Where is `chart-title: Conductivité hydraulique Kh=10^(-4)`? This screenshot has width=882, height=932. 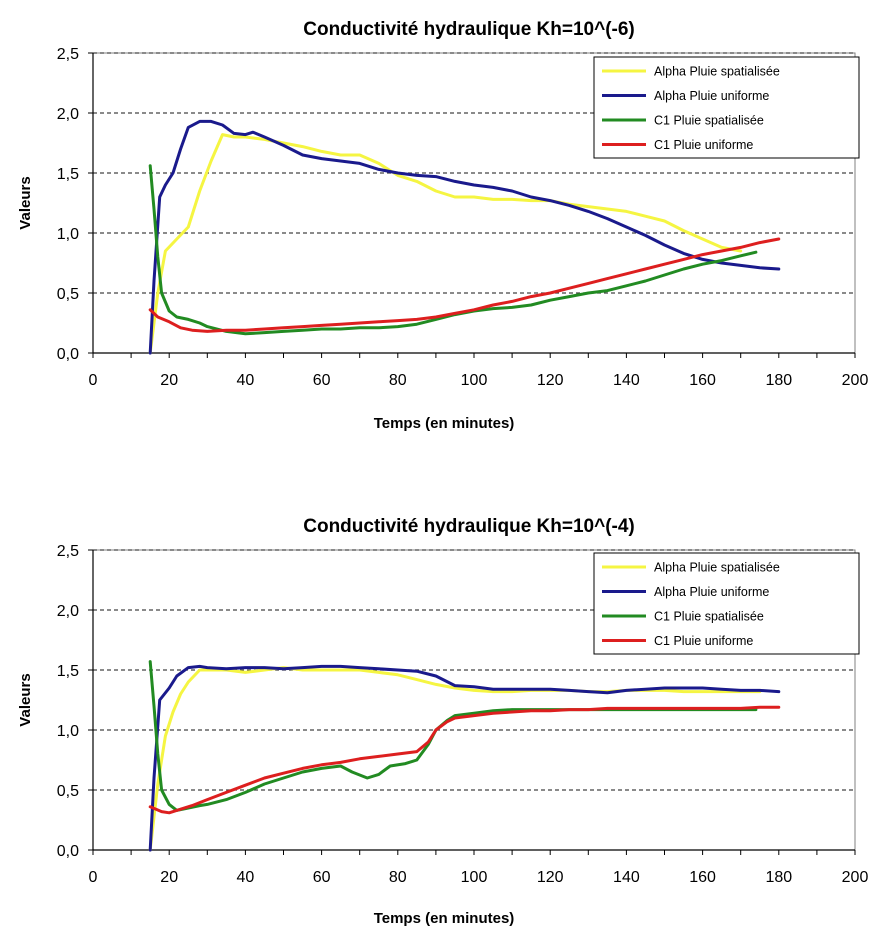
chart-title: Conductivité hydraulique Kh=10^(-4) is located at coordinates (469, 526).